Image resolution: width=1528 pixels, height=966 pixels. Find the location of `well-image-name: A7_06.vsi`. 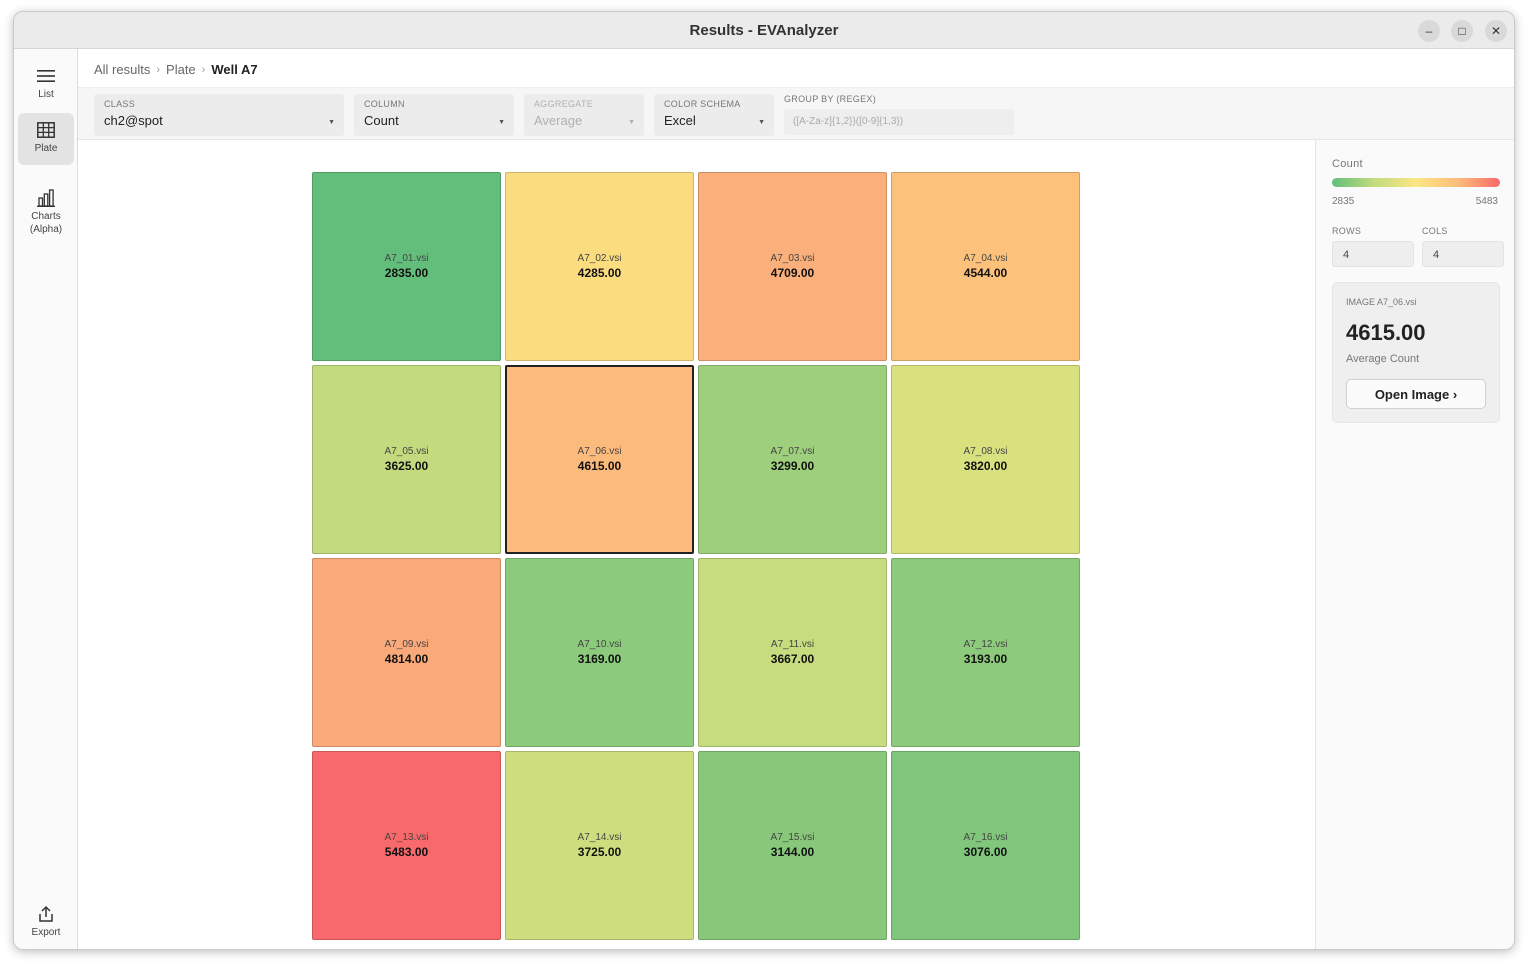

well-image-name: A7_06.vsi is located at coordinates (599, 451).